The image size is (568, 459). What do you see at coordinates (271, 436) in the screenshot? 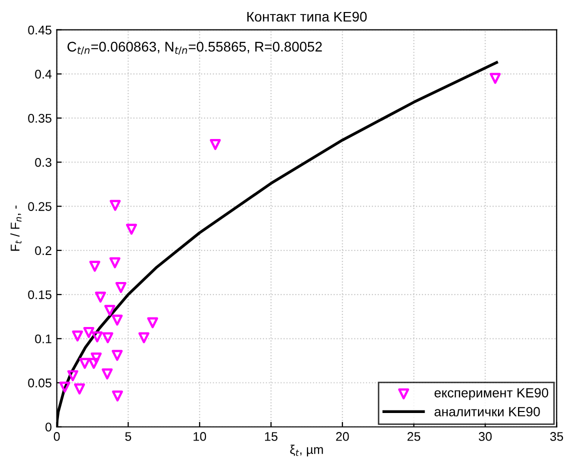
I see `x-tick-label: 15` at bounding box center [271, 436].